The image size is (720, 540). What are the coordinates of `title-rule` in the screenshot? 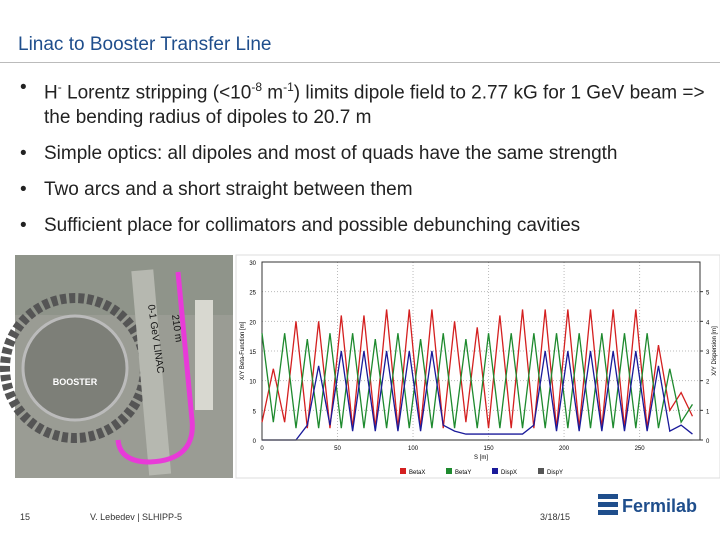 It's located at (360, 62).